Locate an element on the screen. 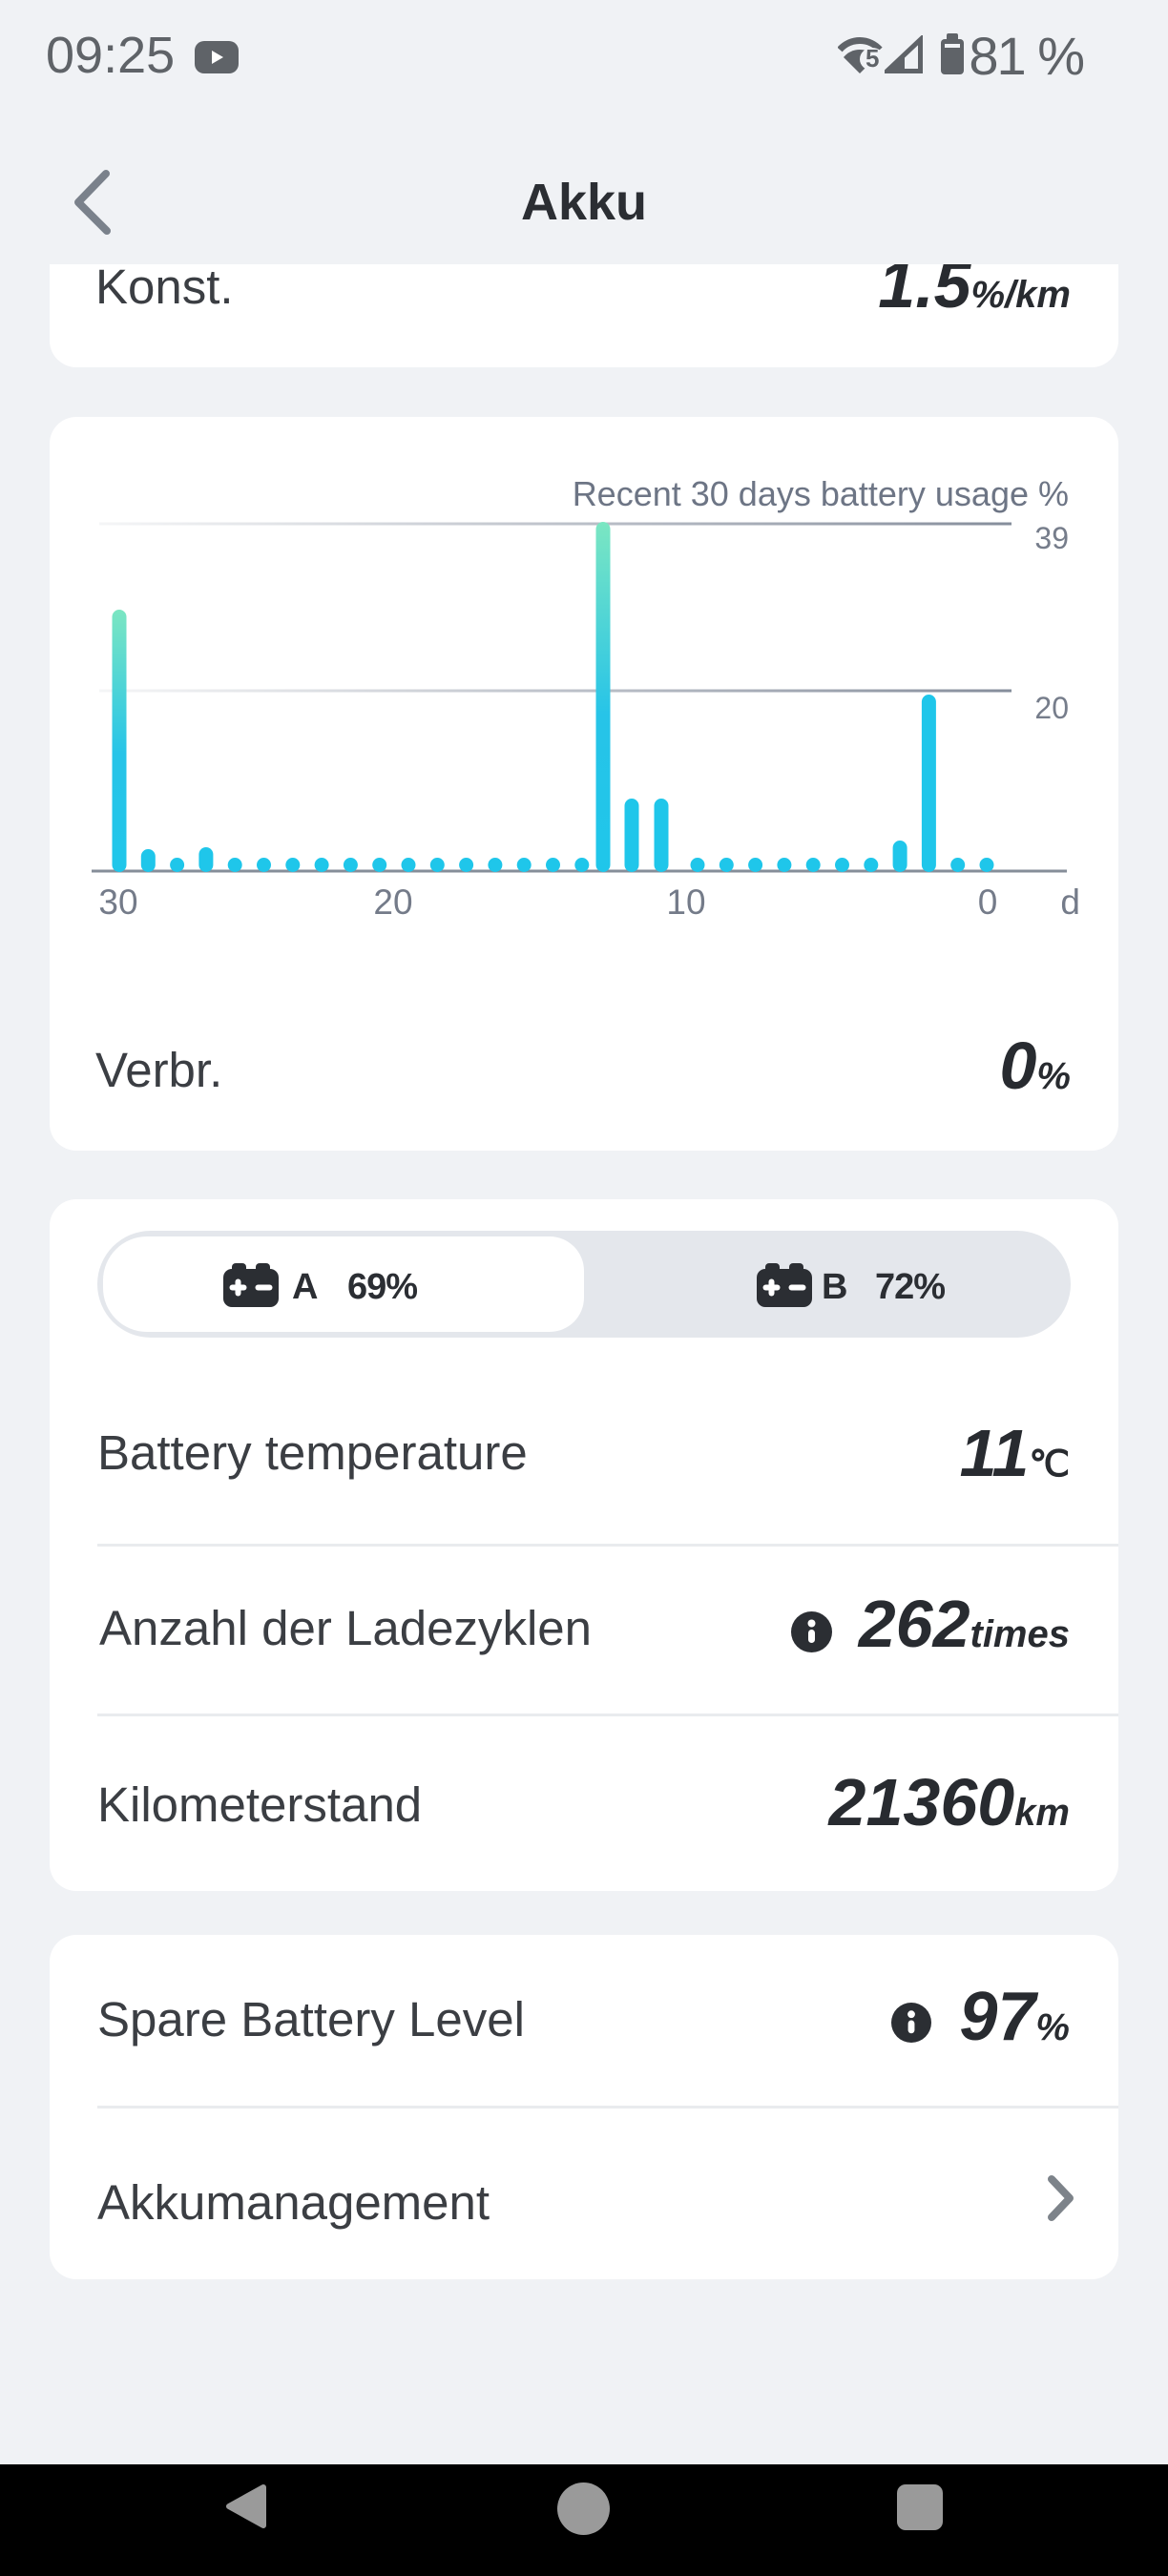 The height and width of the screenshot is (2576, 1168). svg-text: Recent 30 days battery usage % is located at coordinates (821, 493).